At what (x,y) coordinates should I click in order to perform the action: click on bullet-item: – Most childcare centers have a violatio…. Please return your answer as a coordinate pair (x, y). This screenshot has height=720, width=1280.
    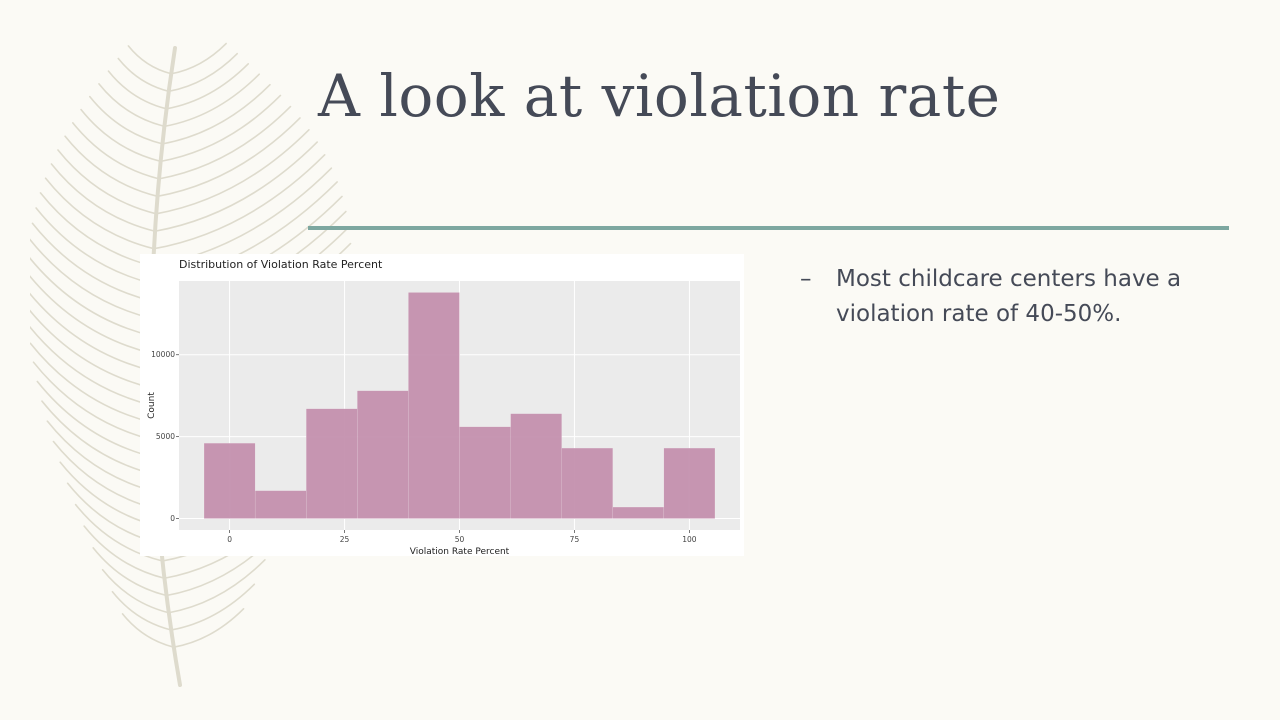
    Looking at the image, I should click on (1010, 297).